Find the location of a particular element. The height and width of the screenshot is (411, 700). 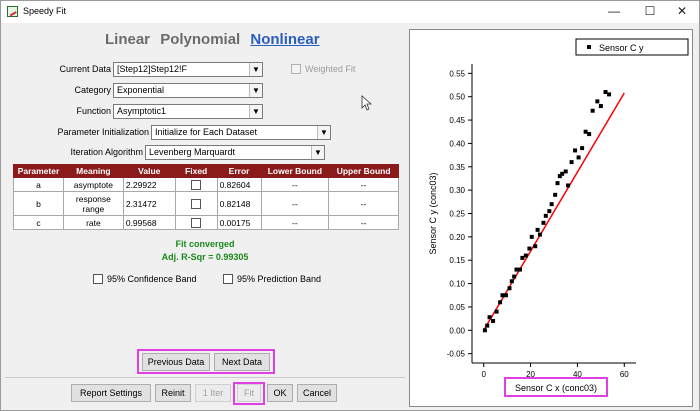

tab-linear: Linear is located at coordinates (128, 39).